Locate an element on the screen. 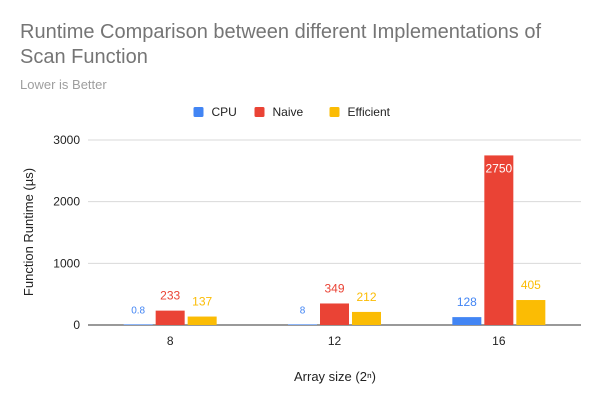 This screenshot has width=600, height=403. y-axis-label: Function Runtime (µs) is located at coordinates (28, 232).